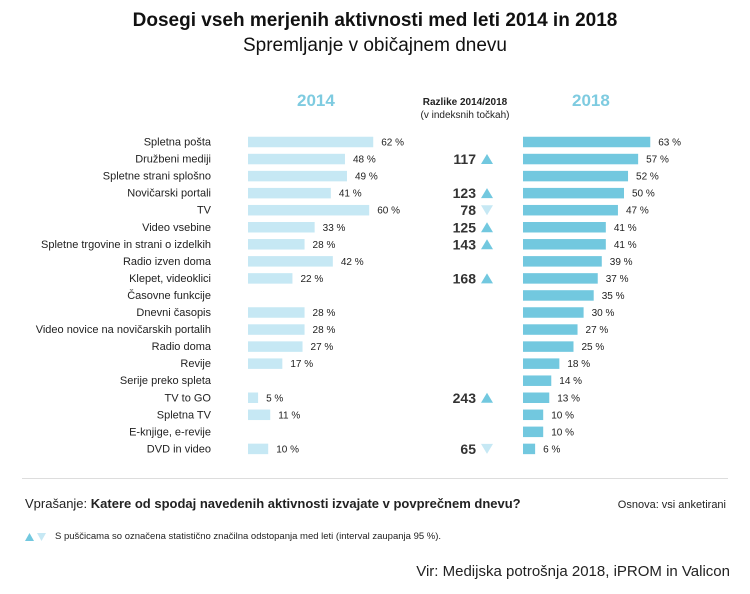  What do you see at coordinates (364, 160) in the screenshot?
I see `value-label-2014-druzbeni-mediji: 48 %` at bounding box center [364, 160].